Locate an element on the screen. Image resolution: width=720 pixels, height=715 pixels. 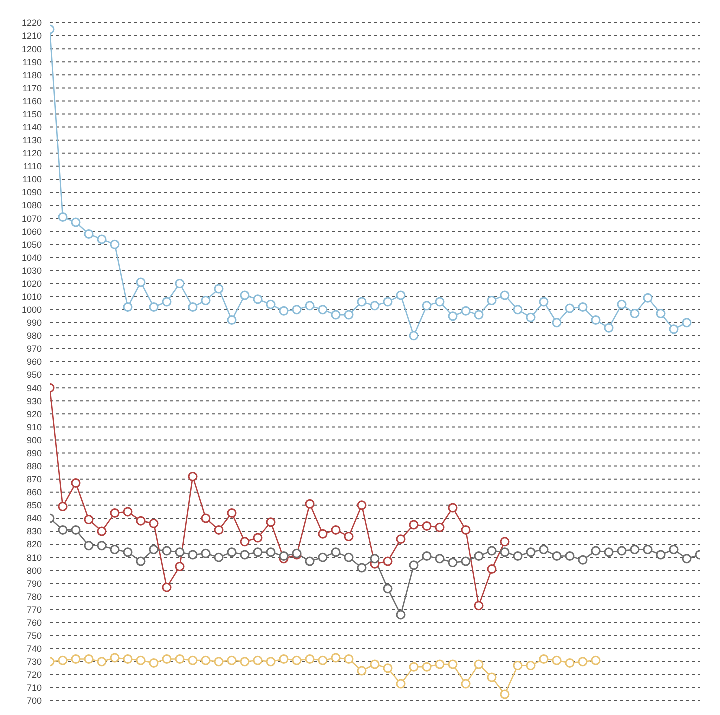
y-tick-label: 1040 is located at coordinates (32, 257).